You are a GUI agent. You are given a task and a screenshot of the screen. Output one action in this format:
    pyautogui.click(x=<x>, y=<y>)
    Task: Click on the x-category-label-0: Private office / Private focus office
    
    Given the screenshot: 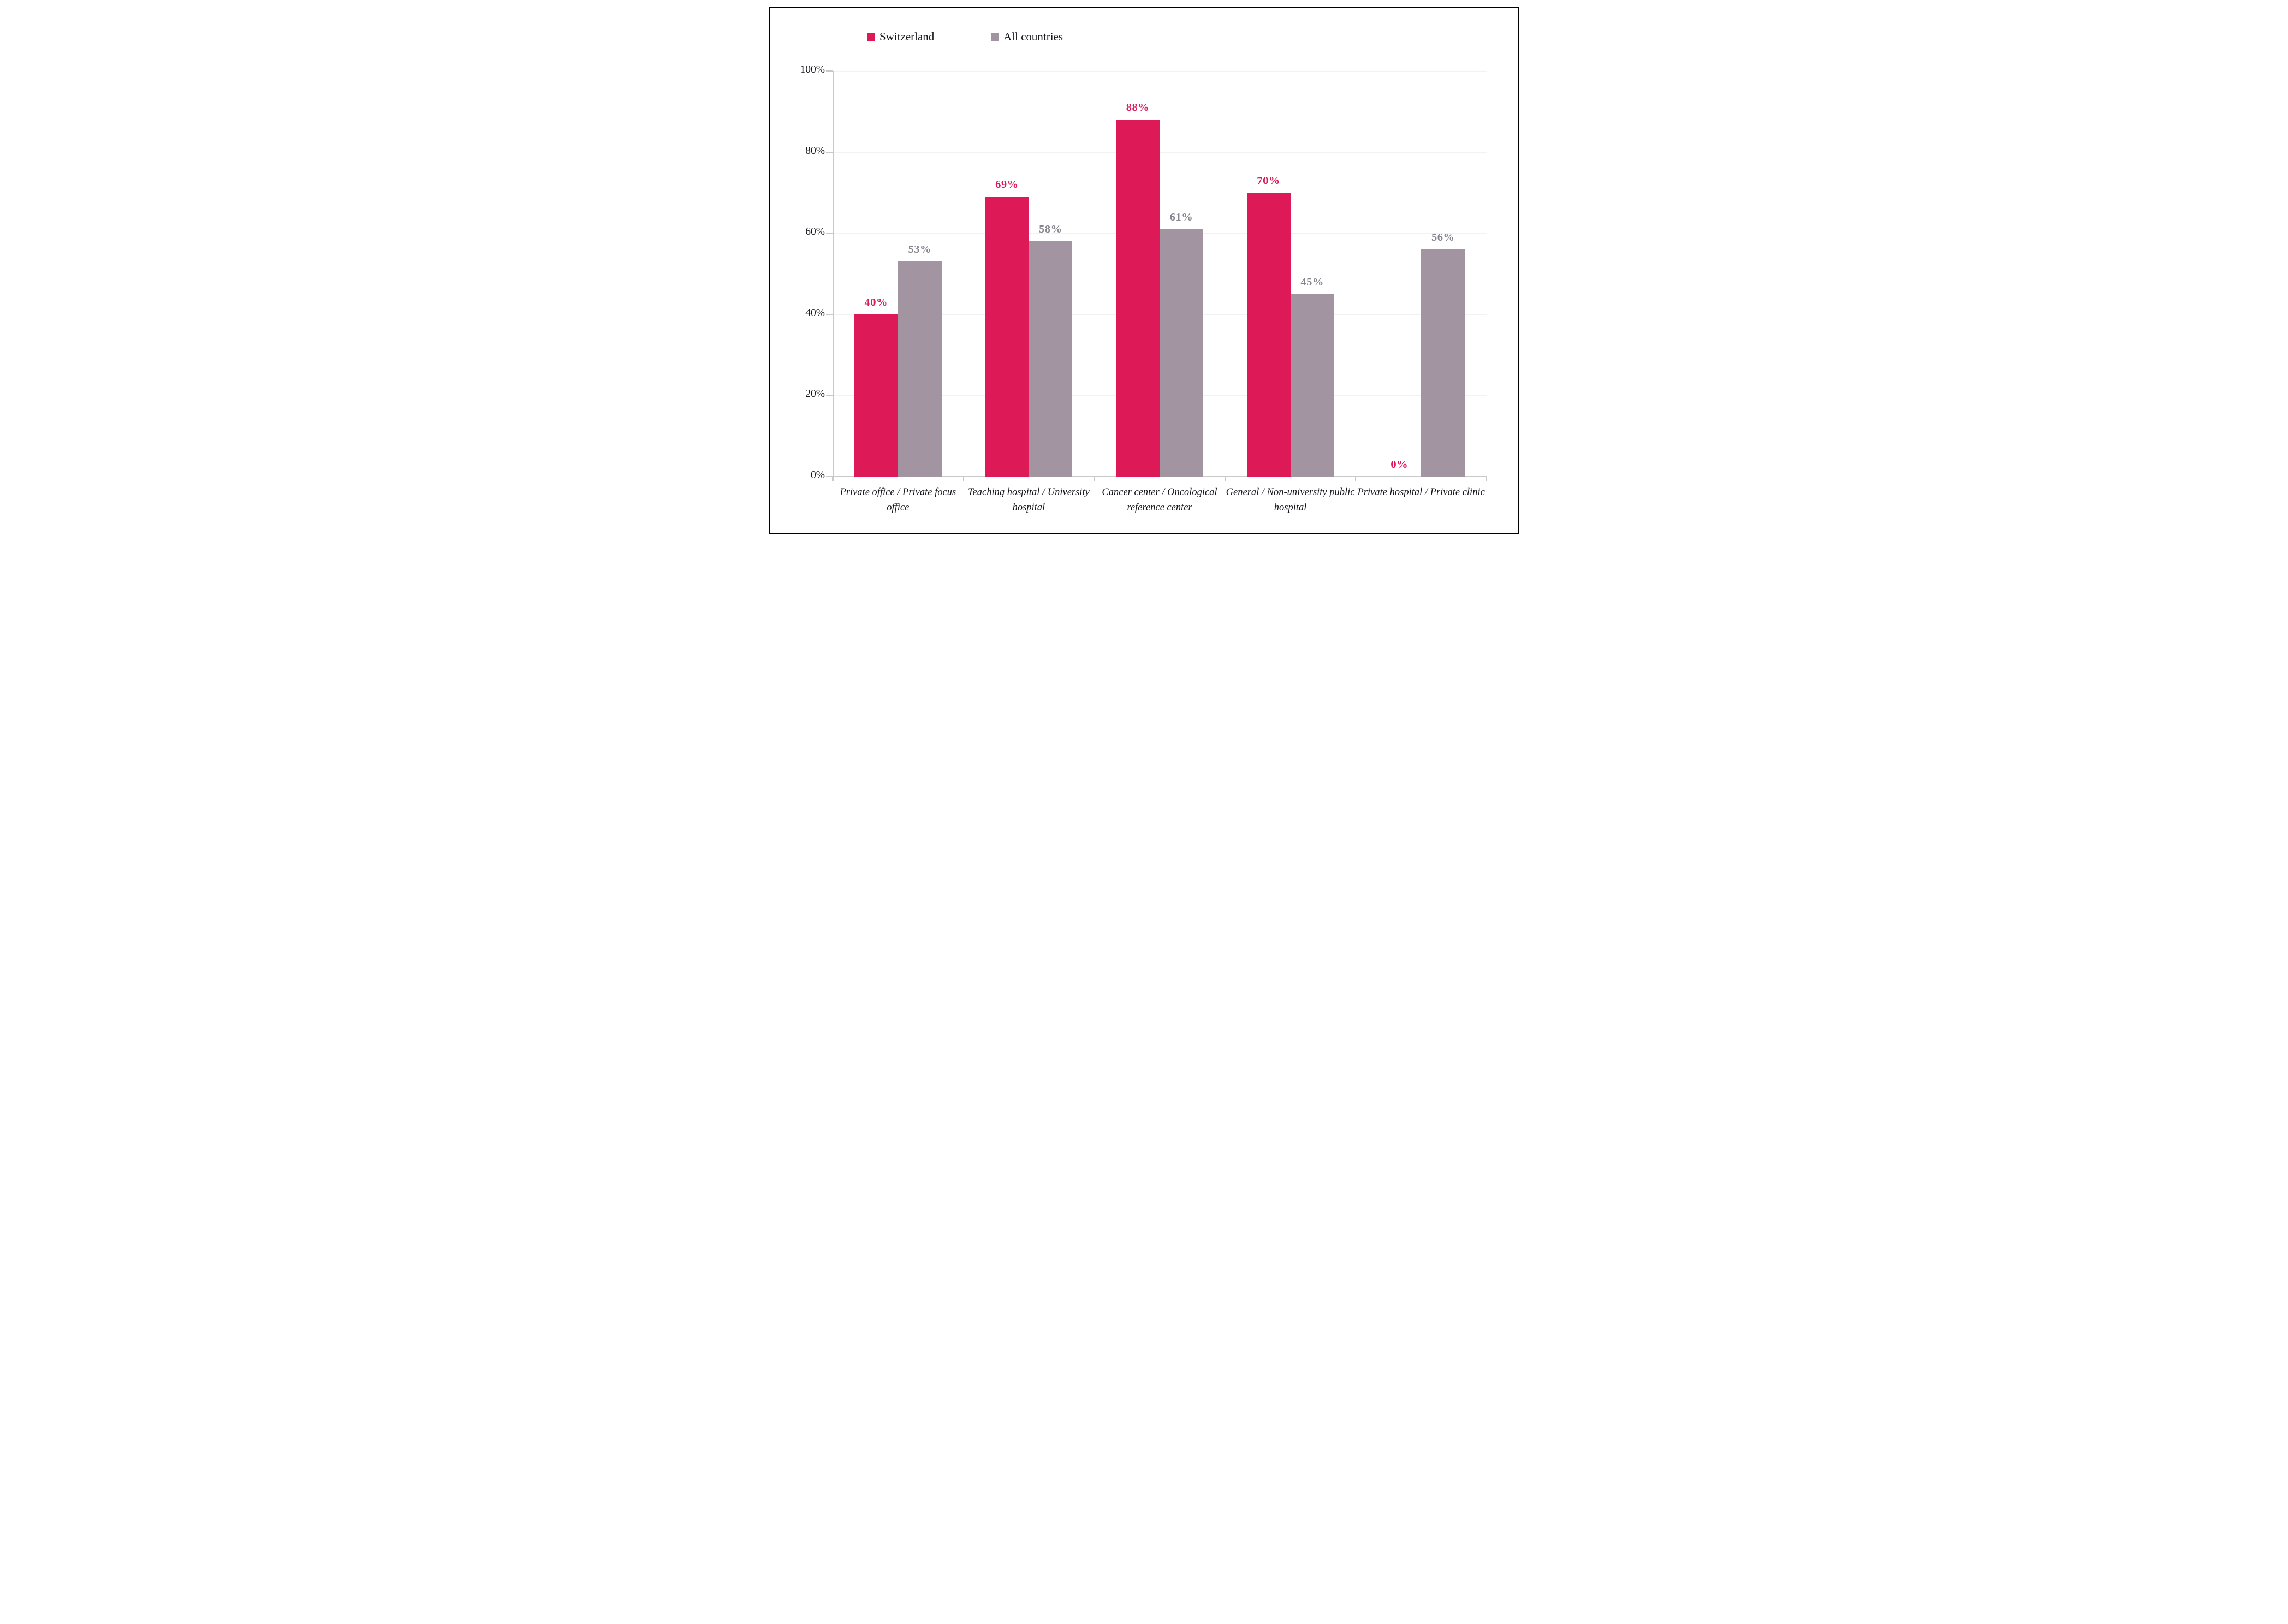 What is the action you would take?
    pyautogui.click(x=898, y=500)
    